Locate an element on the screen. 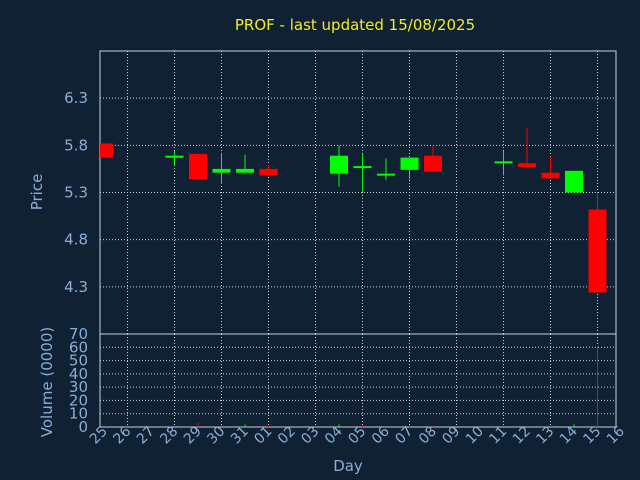 This screenshot has width=640, height=480. volume-tick-label: 20 is located at coordinates (78, 400).